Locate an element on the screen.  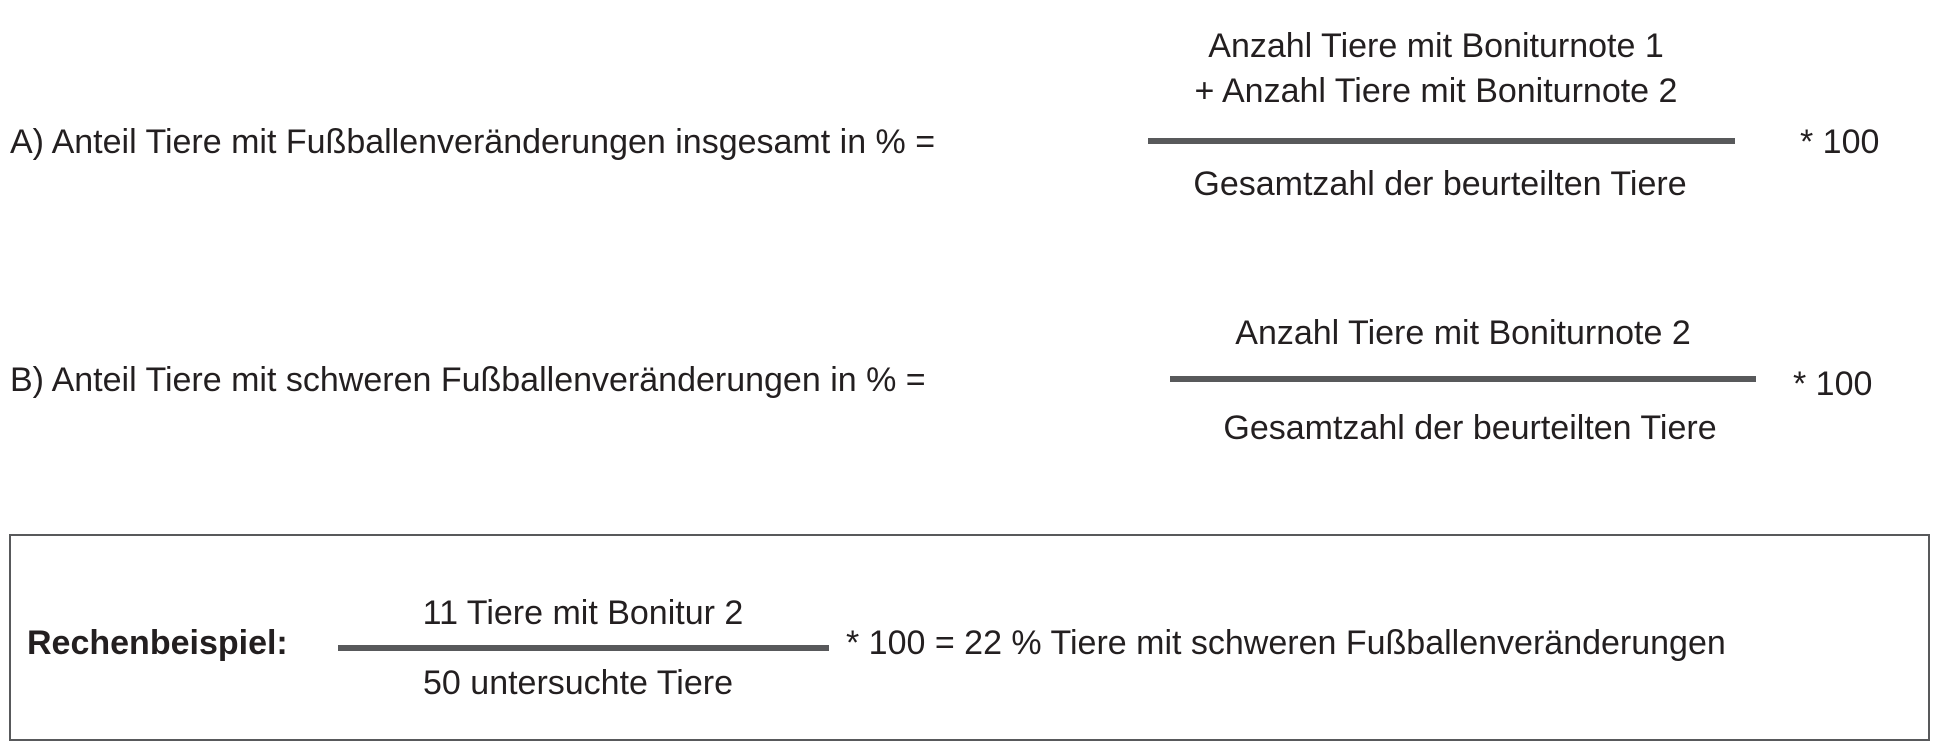
formula-a-multiplier: * 100 is located at coordinates (1840, 142).